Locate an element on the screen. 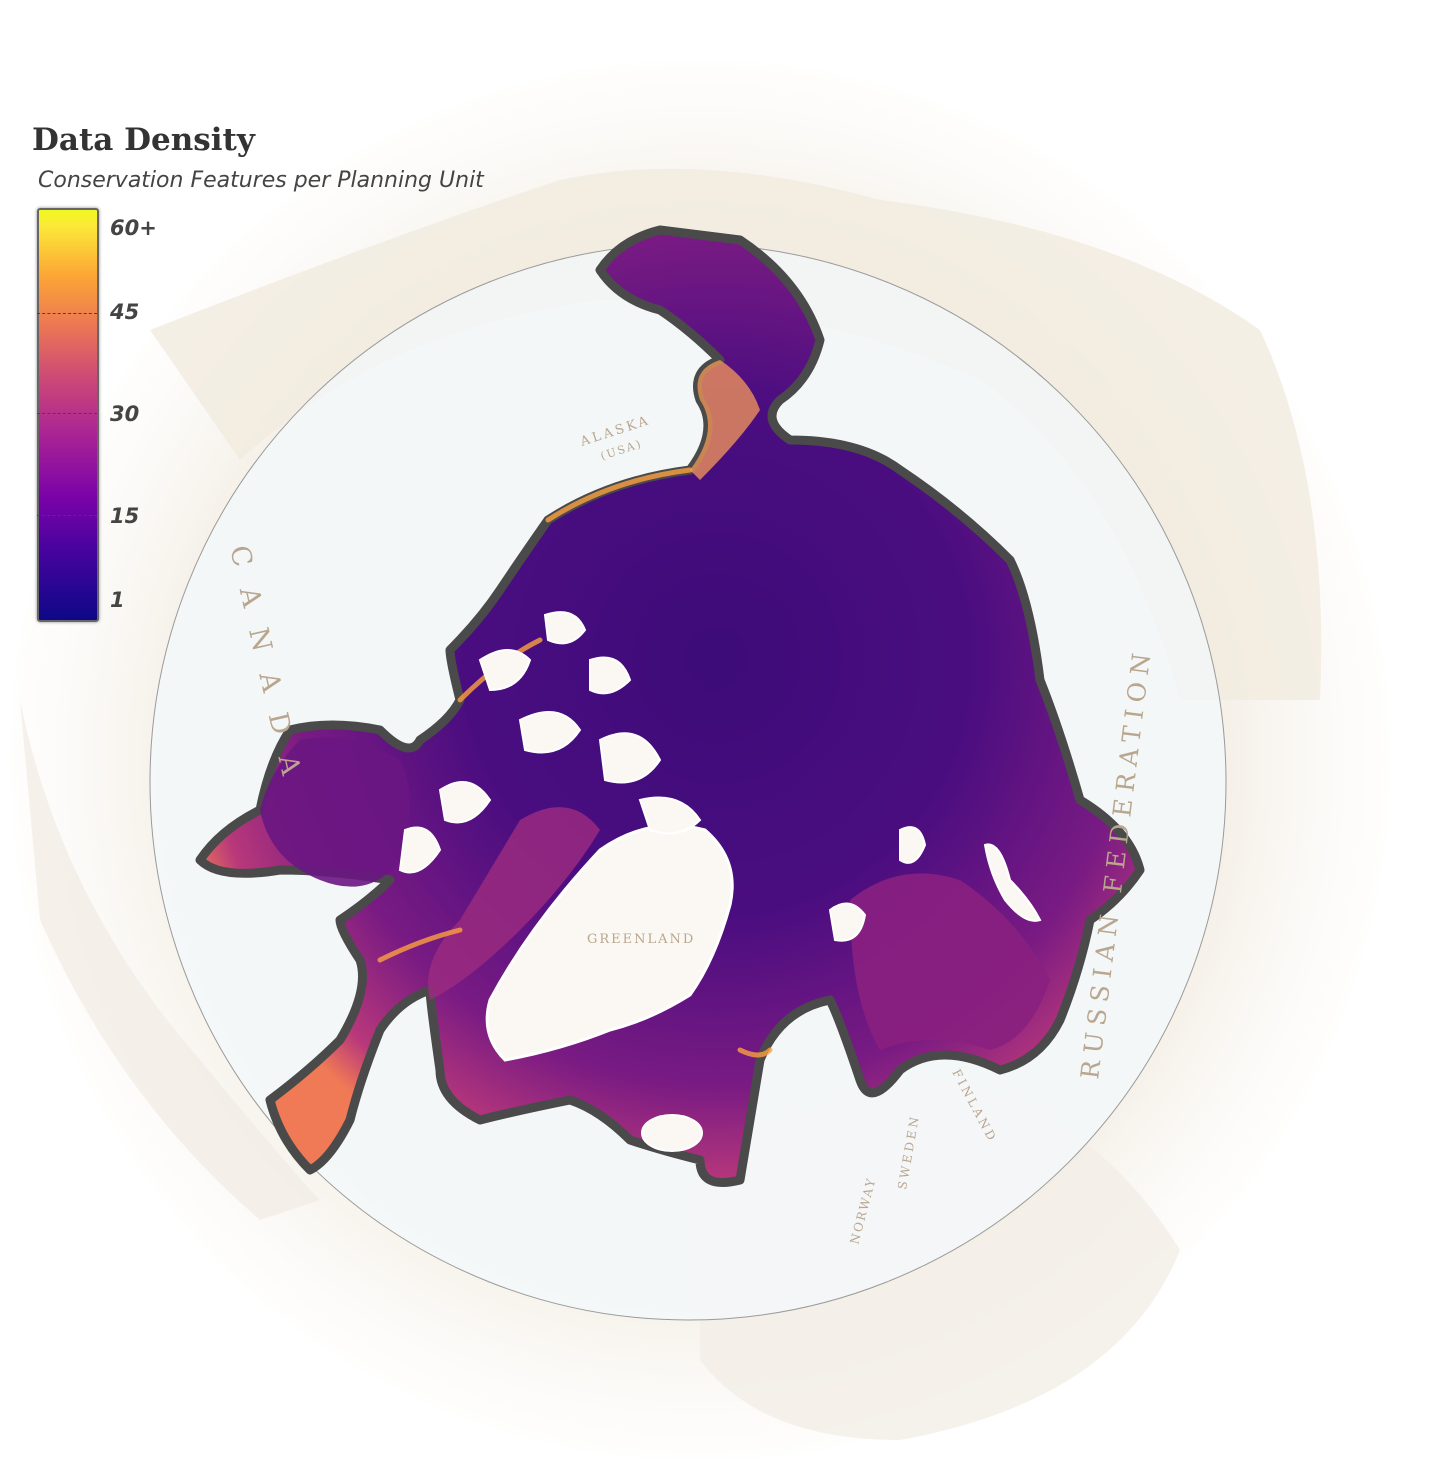 Image resolution: width=1430 pixels, height=1476 pixels. novaya-zemlya is located at coordinates (1012, 882).